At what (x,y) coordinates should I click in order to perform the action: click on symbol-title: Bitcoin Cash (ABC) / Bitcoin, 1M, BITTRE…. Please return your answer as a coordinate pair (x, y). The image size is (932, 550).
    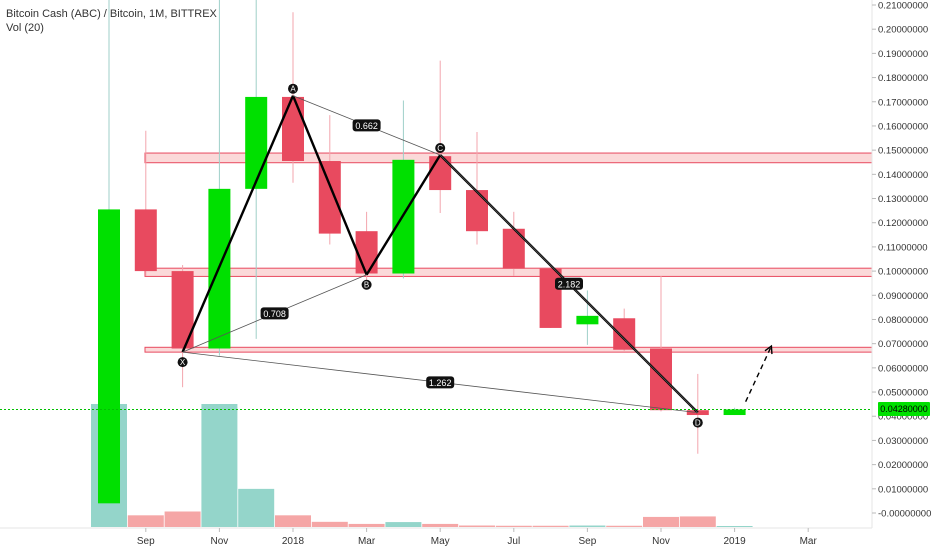
    Looking at the image, I should click on (111, 14).